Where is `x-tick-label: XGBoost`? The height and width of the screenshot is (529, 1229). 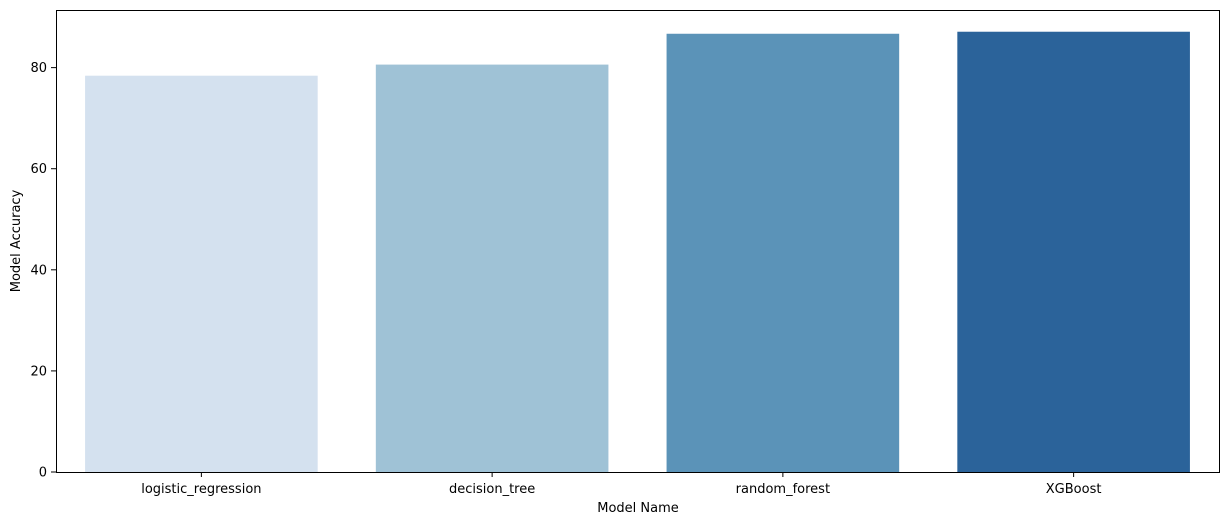
x-tick-label: XGBoost is located at coordinates (1074, 489).